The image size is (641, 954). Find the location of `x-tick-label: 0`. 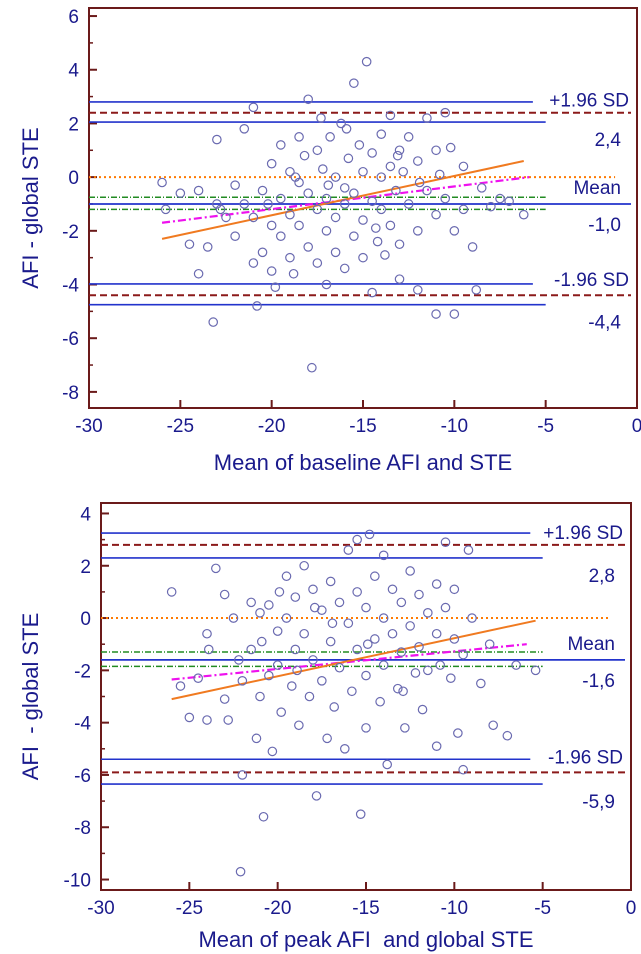

x-tick-label: 0 is located at coordinates (636, 426).